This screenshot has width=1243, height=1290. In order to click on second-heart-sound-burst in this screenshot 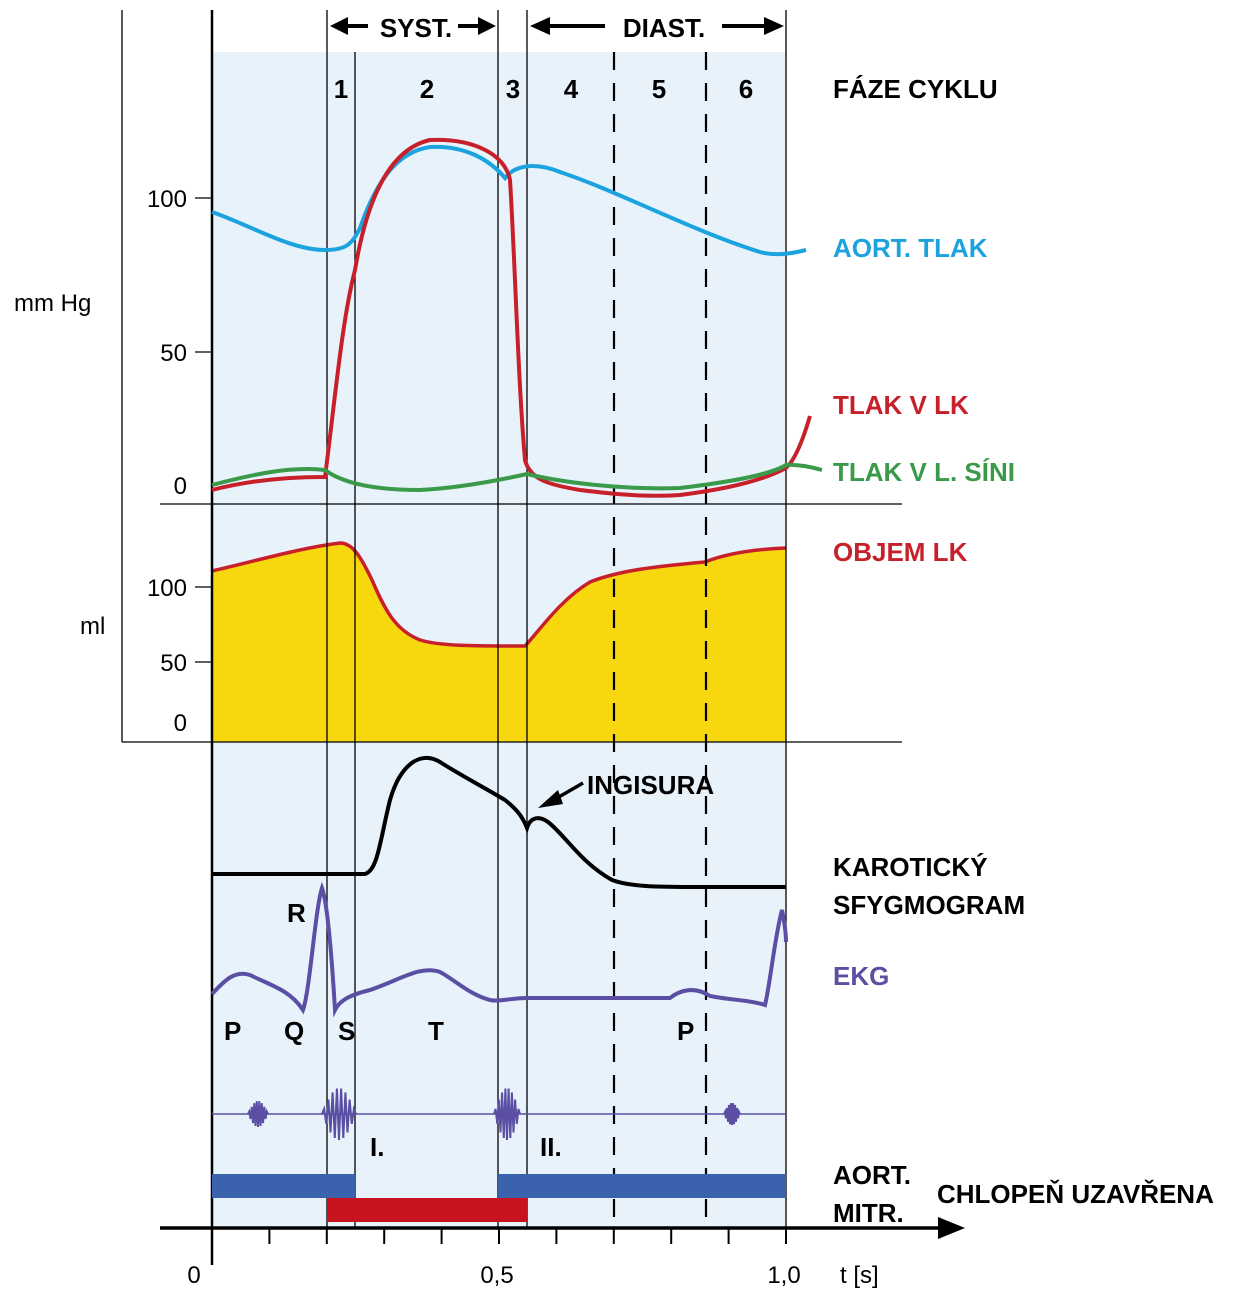, I will do `click(507, 1114)`.